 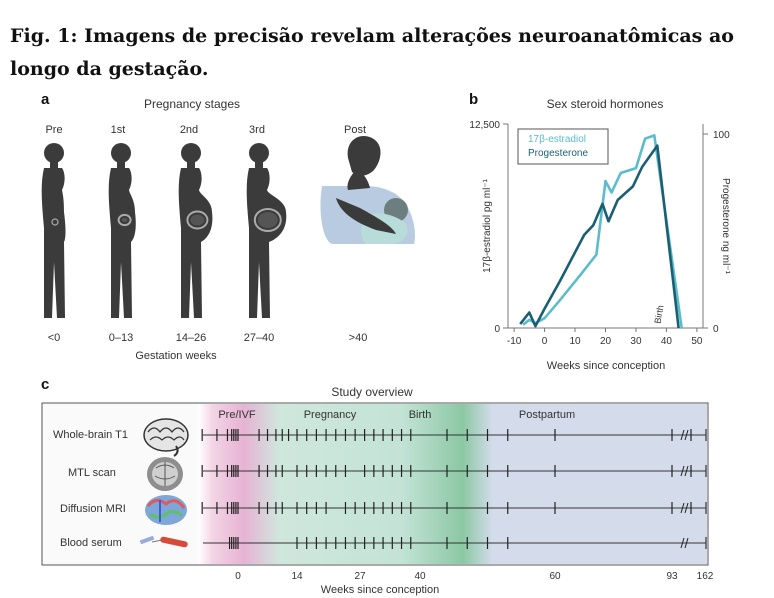 What do you see at coordinates (557, 139) in the screenshot?
I see `legend-estradiol: 17β-estradiol` at bounding box center [557, 139].